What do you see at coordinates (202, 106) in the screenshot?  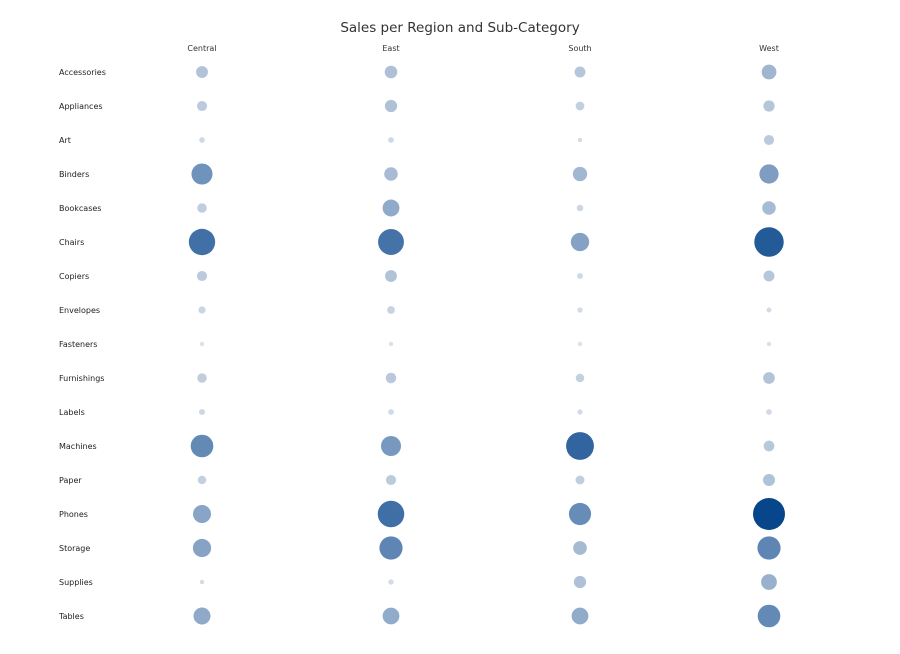 I see `bubble-appliances-central` at bounding box center [202, 106].